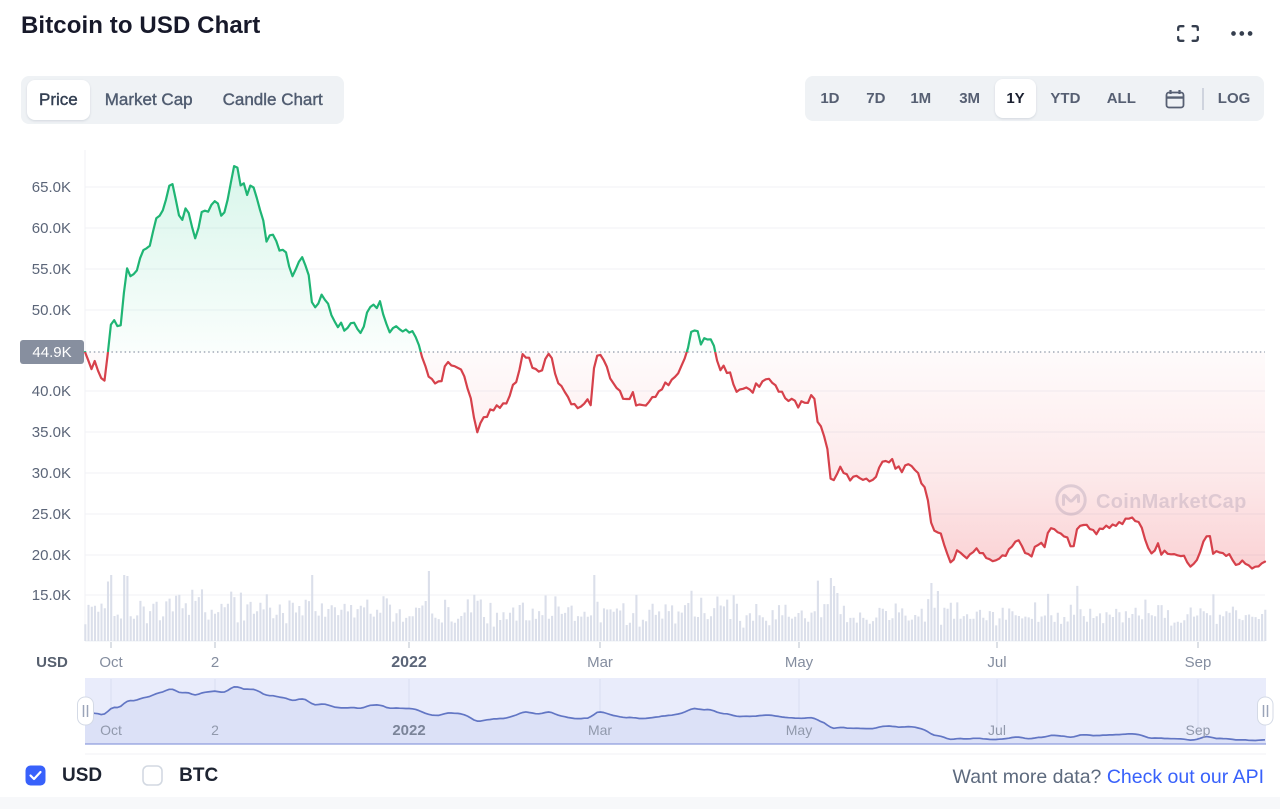 Image resolution: width=1280 pixels, height=809 pixels. I want to click on svg-text: 30.0K, so click(51, 473).